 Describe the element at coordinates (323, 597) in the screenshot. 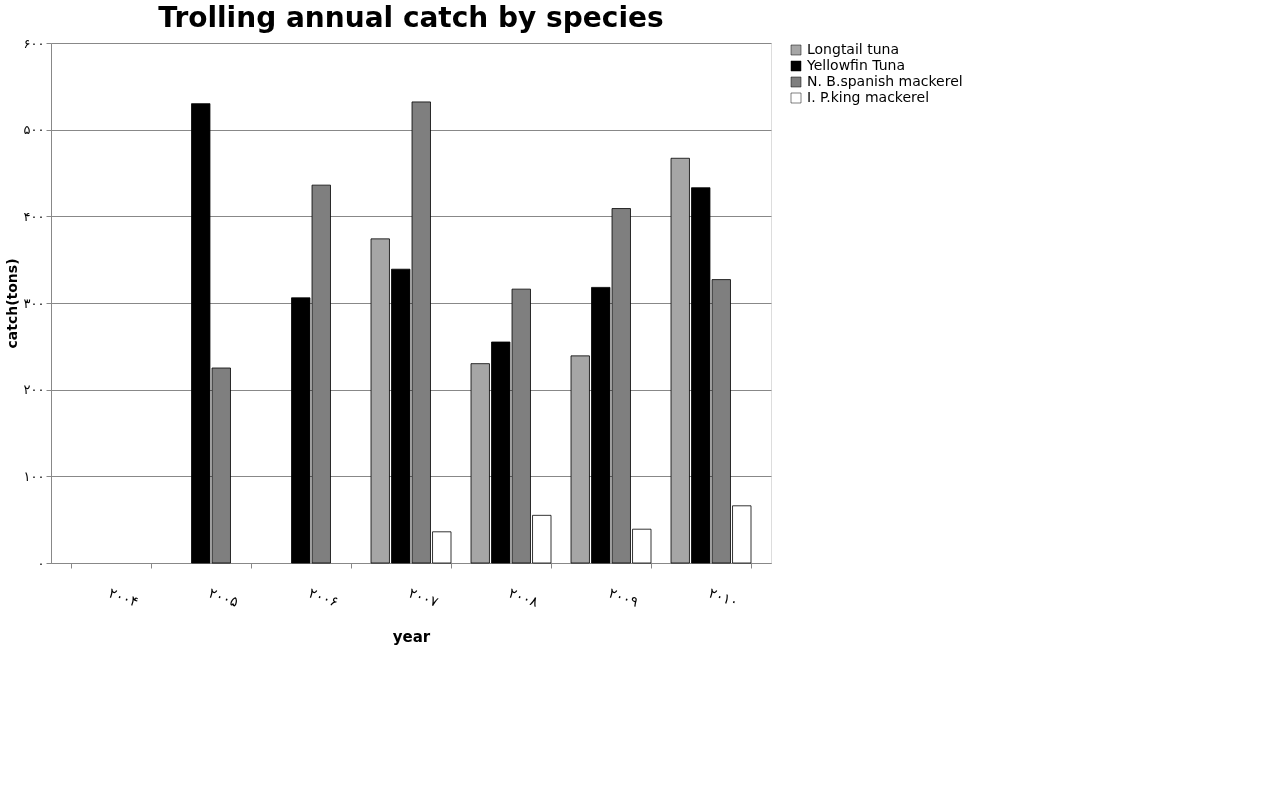

I see `x-tick-label: ۲۰۰۶` at that location.